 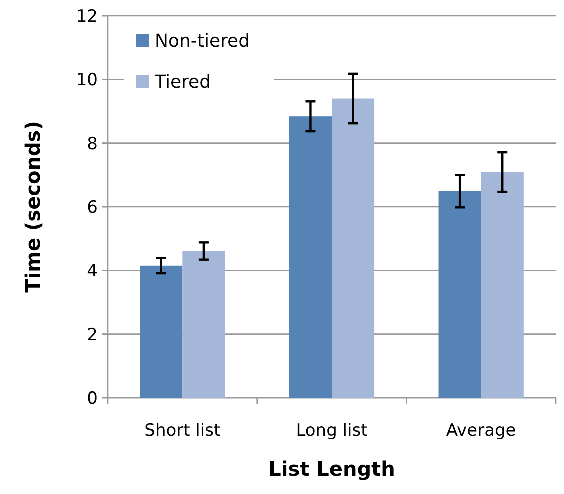 What do you see at coordinates (202, 41) in the screenshot?
I see `legend-label: Non-tiered` at bounding box center [202, 41].